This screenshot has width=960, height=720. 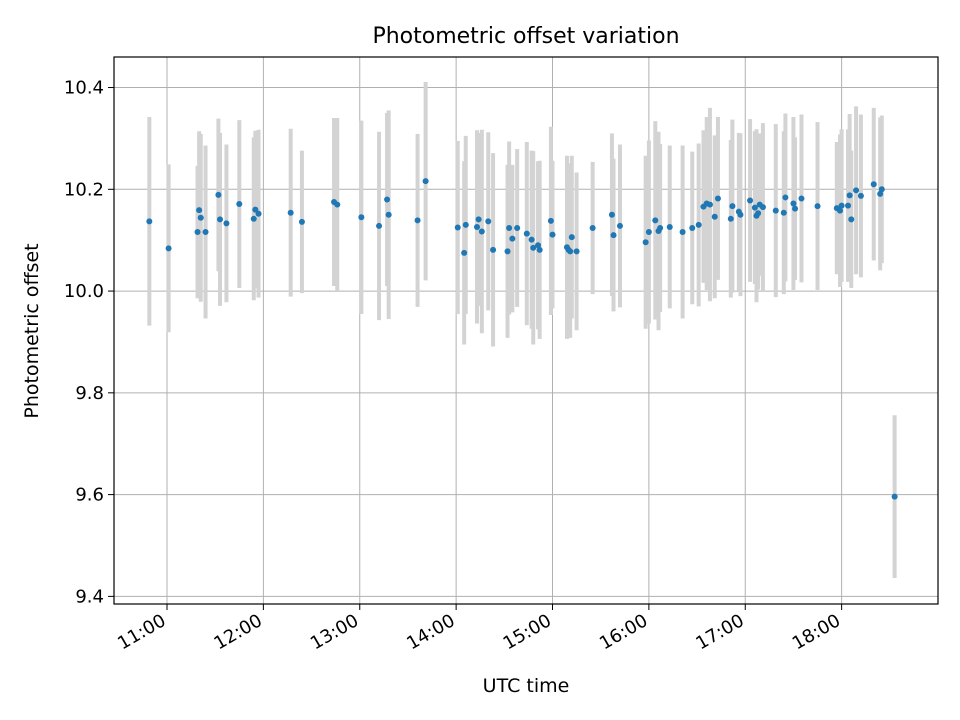 I want to click on y-axis-label: Photometric offset, so click(x=32, y=330).